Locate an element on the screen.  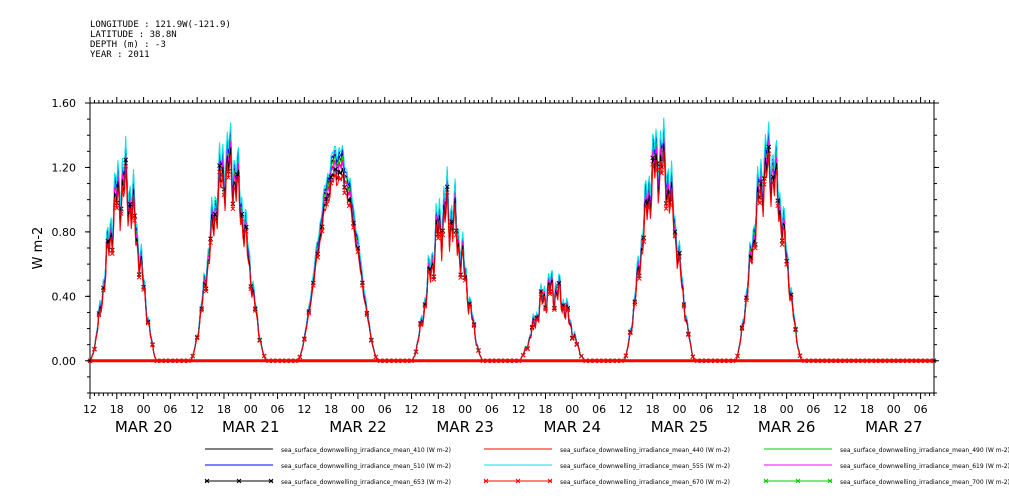
x-day-label: MAR 24 is located at coordinates (572, 427).